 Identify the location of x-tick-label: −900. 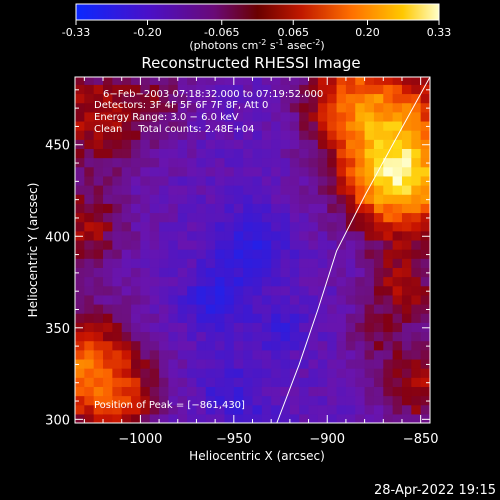
(327, 439).